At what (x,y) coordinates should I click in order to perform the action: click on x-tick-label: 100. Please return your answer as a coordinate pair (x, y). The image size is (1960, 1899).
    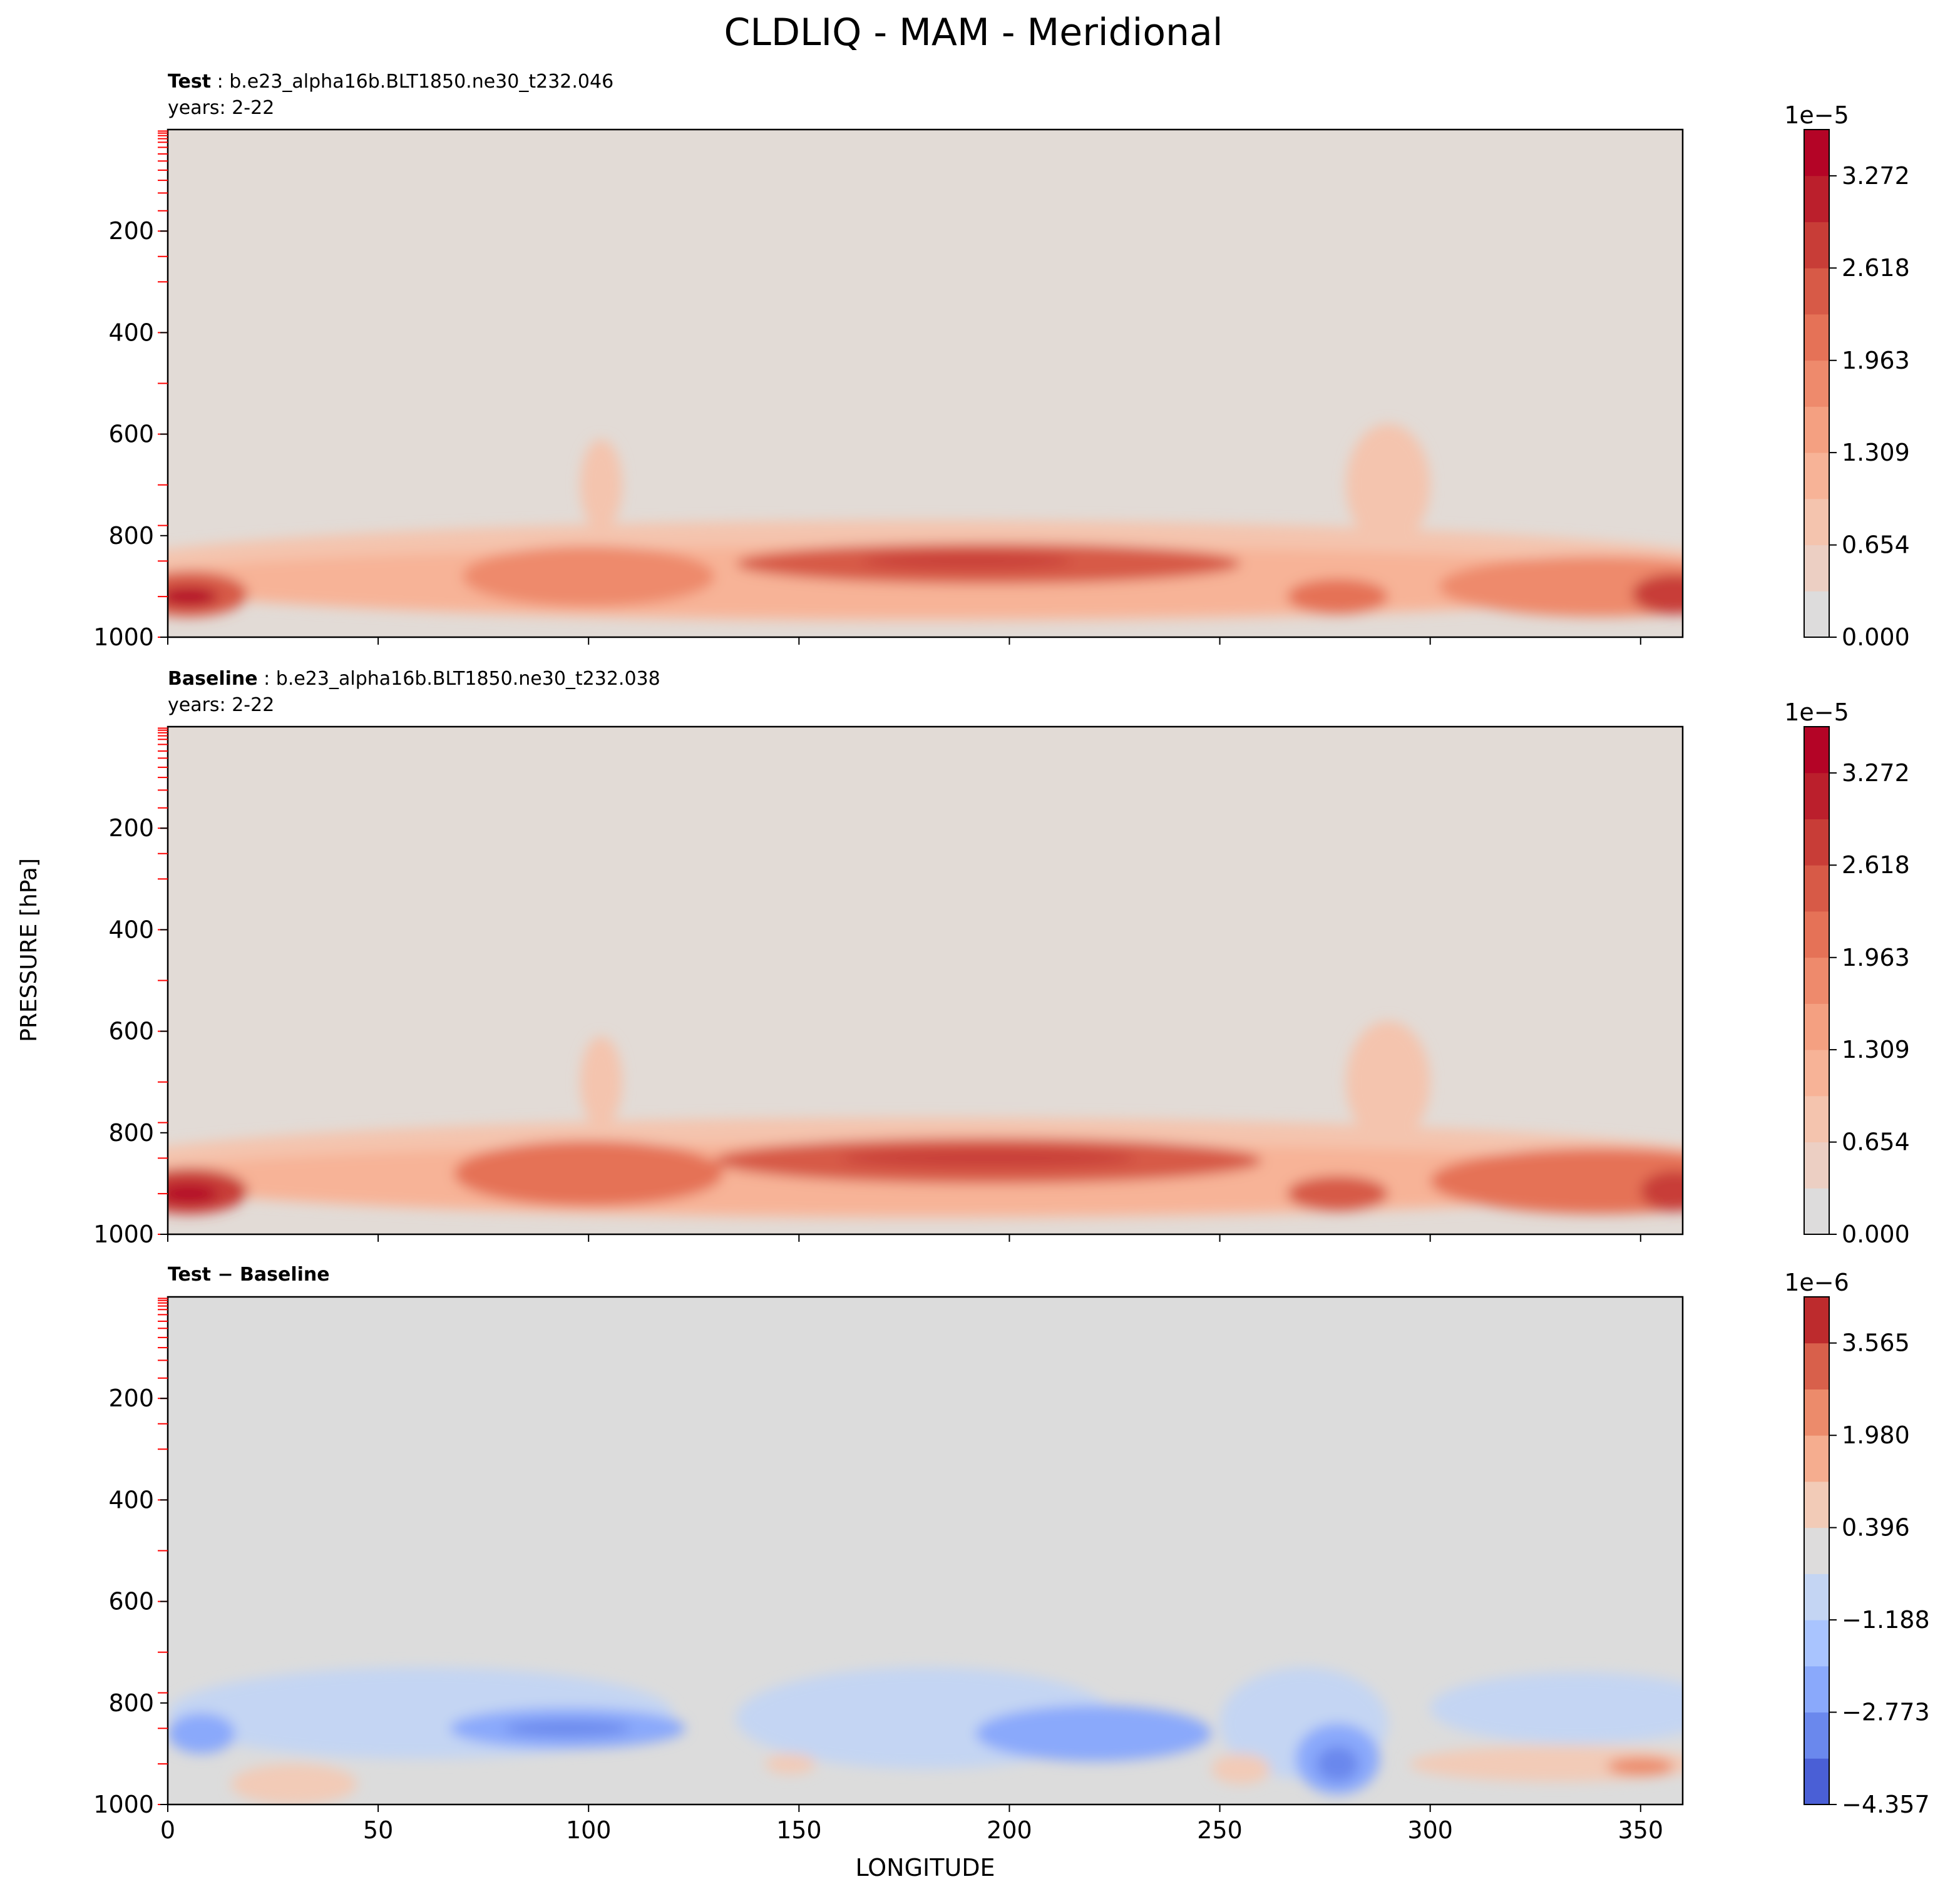
    Looking at the image, I should click on (589, 1830).